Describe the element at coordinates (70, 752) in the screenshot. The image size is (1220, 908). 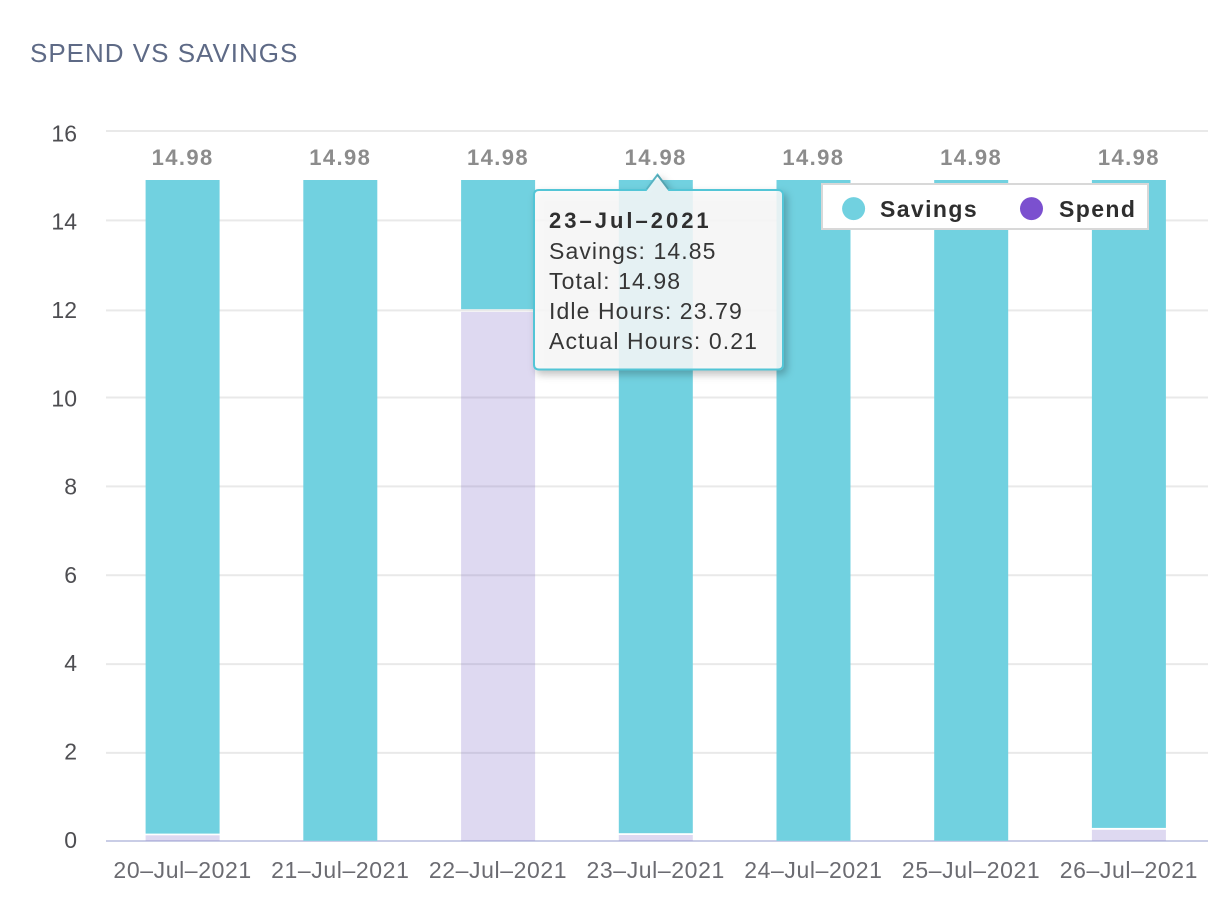
I see `svg-text: 2` at that location.